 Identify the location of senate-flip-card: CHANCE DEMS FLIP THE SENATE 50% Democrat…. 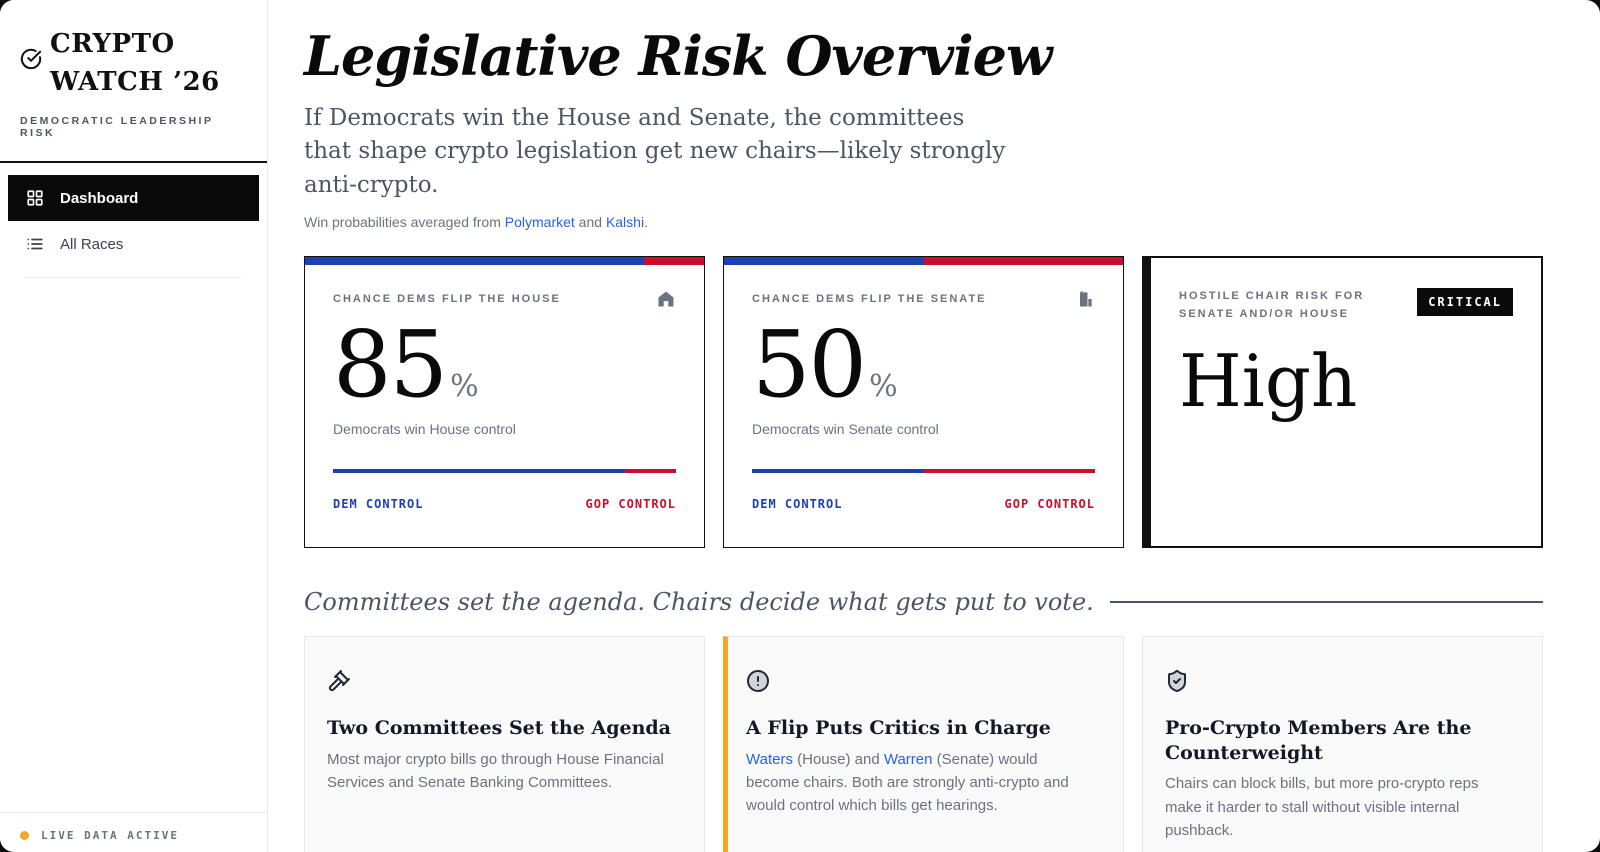
(923, 402).